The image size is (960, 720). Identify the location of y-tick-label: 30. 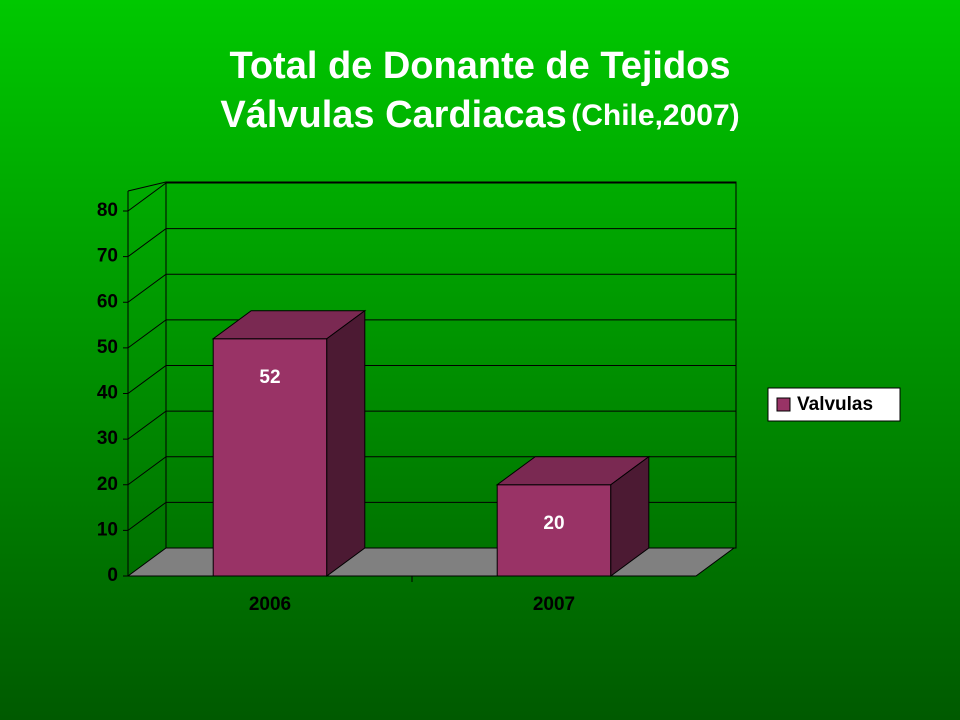
(107, 438).